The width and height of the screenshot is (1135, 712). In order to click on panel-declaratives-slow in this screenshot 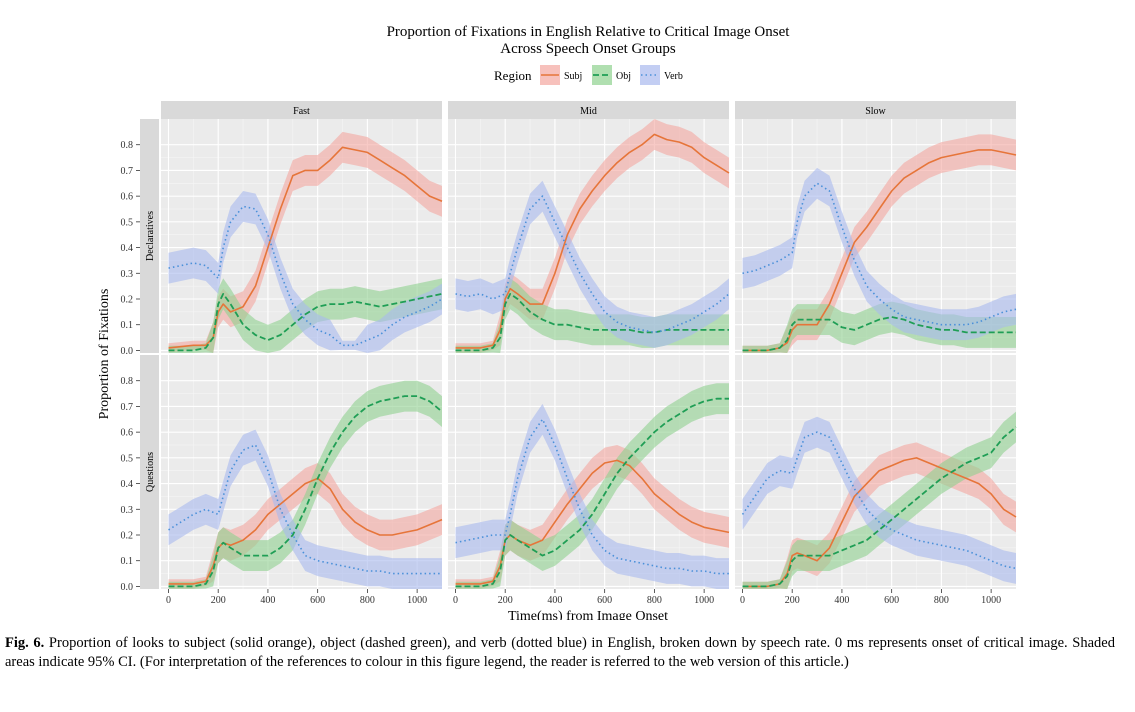, I will do `click(876, 236)`.